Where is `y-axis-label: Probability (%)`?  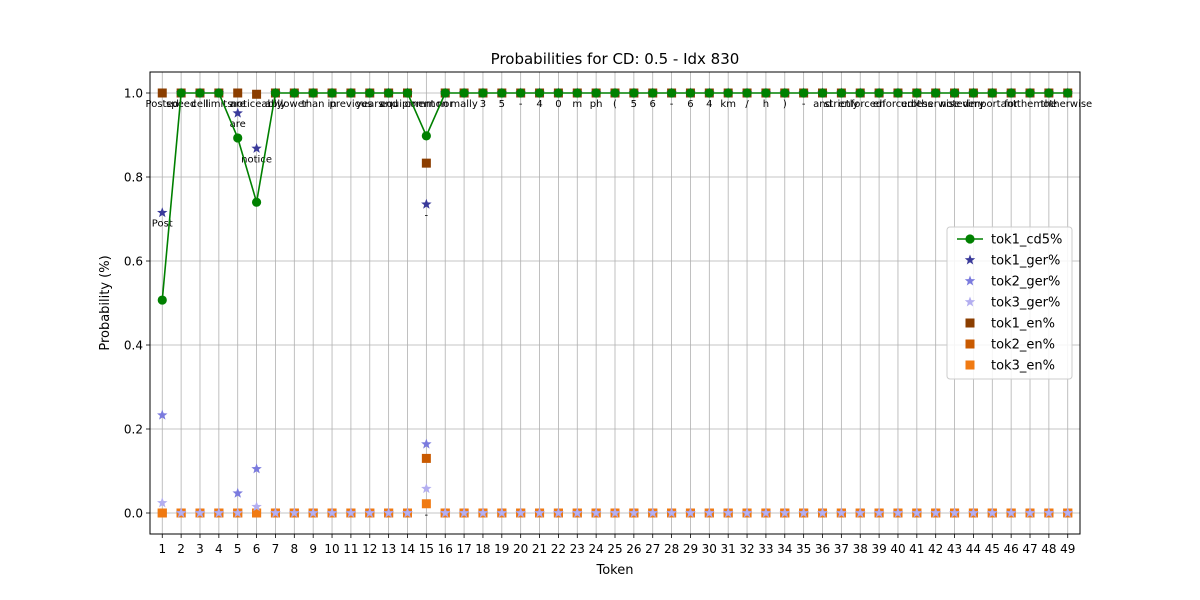 y-axis-label: Probability (%) is located at coordinates (105, 302).